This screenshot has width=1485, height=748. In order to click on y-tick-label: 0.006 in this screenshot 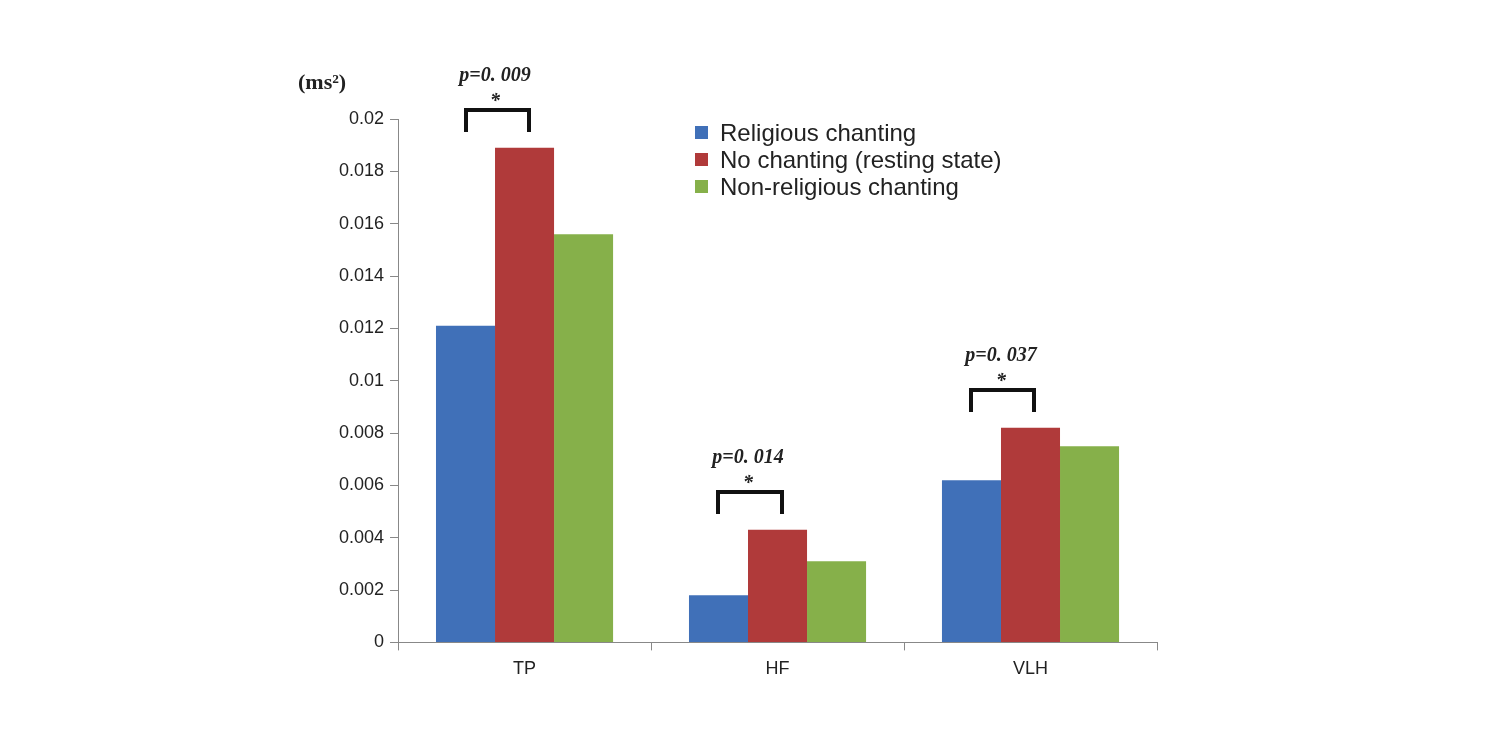, I will do `click(362, 484)`.